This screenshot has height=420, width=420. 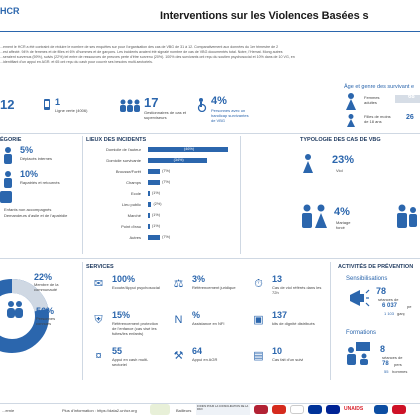 I want to click on form-men: 55, so click(x=386, y=371).